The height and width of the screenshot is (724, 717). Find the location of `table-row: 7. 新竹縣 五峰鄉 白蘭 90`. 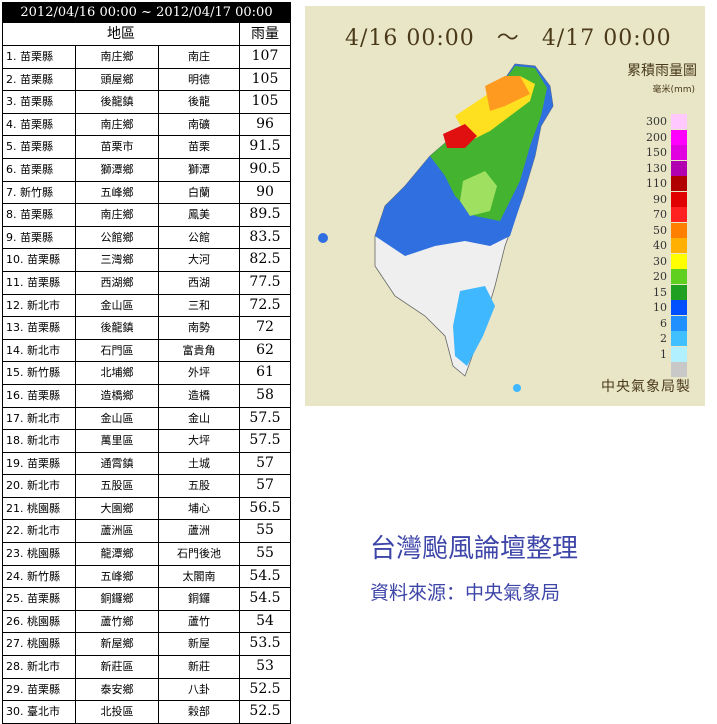

table-row: 7. 新竹縣 五峰鄉 白蘭 90 is located at coordinates (146, 193).